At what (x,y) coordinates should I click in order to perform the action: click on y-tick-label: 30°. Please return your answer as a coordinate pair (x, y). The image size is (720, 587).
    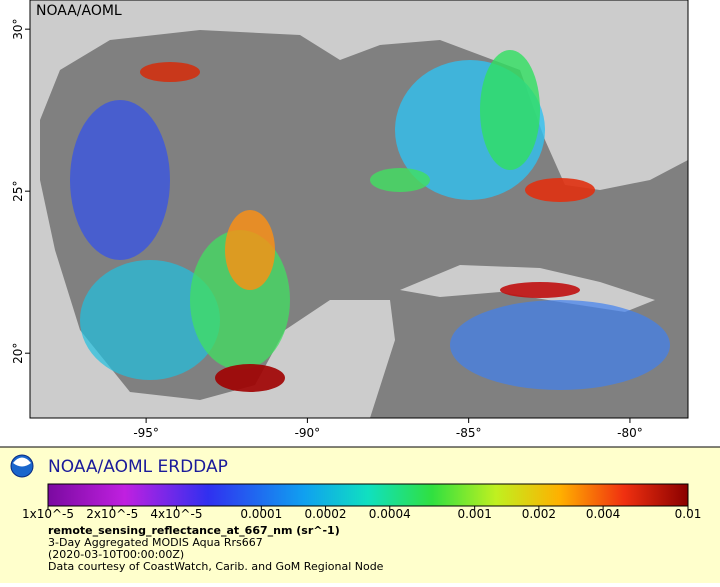
    Looking at the image, I should click on (18, 29).